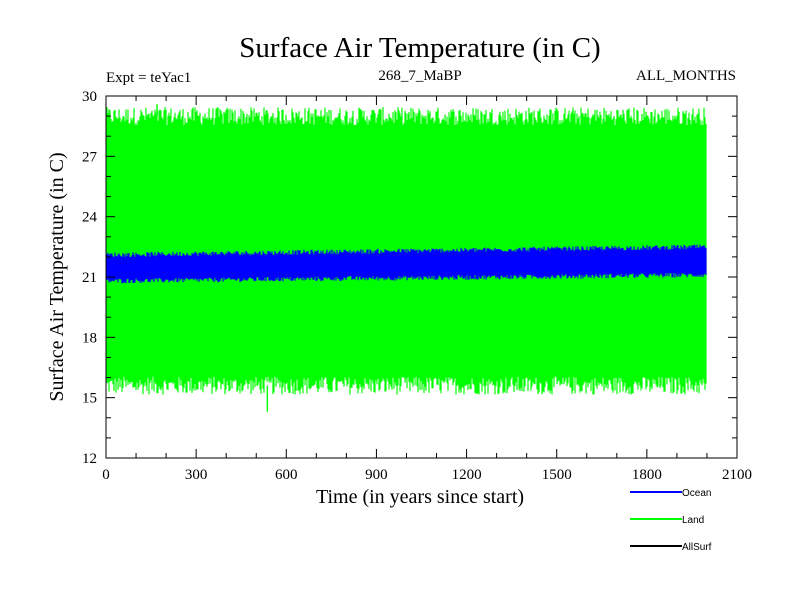  Describe the element at coordinates (693, 520) in the screenshot. I see `legend-label-land: Land` at that location.